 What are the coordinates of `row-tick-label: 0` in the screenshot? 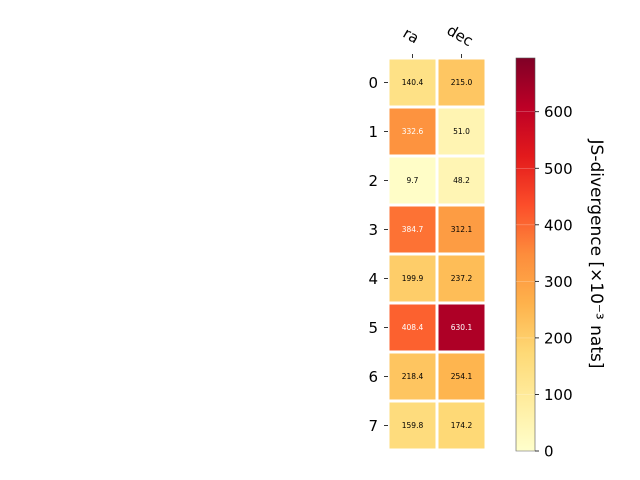 It's located at (373, 83).